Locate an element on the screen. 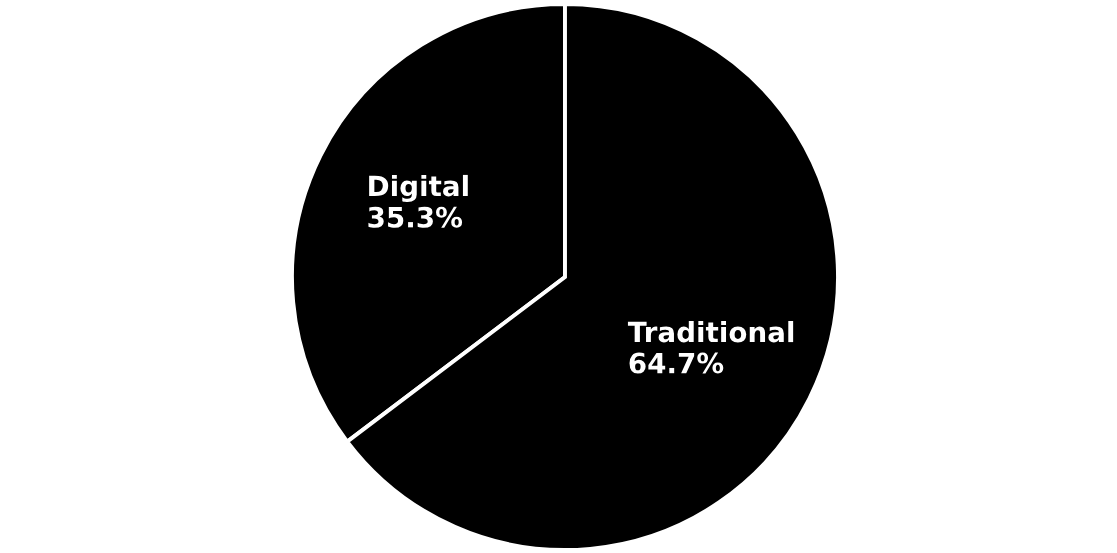 The image size is (1117, 553). slice-label: Traditional is located at coordinates (710, 331).